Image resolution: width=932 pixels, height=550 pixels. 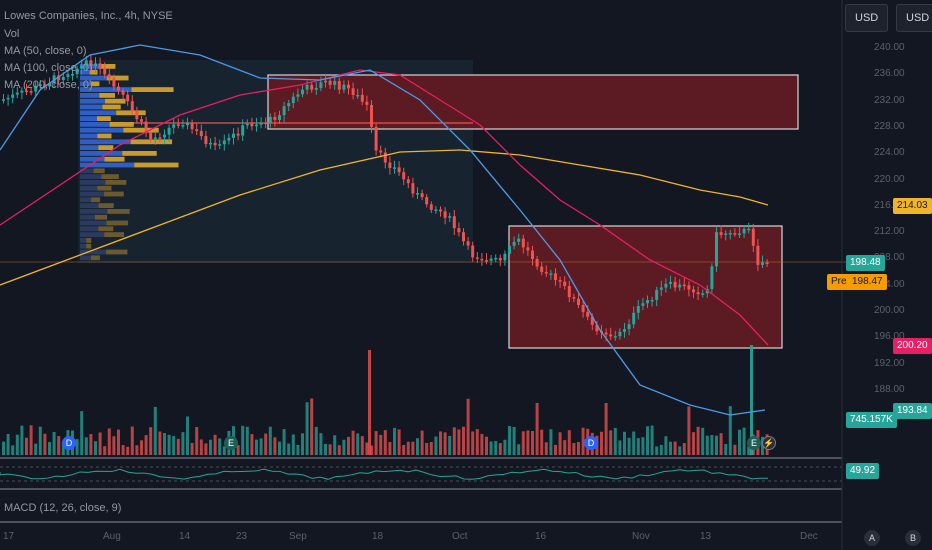 What do you see at coordinates (913, 538) in the screenshot?
I see `alert-button-b: B` at bounding box center [913, 538].